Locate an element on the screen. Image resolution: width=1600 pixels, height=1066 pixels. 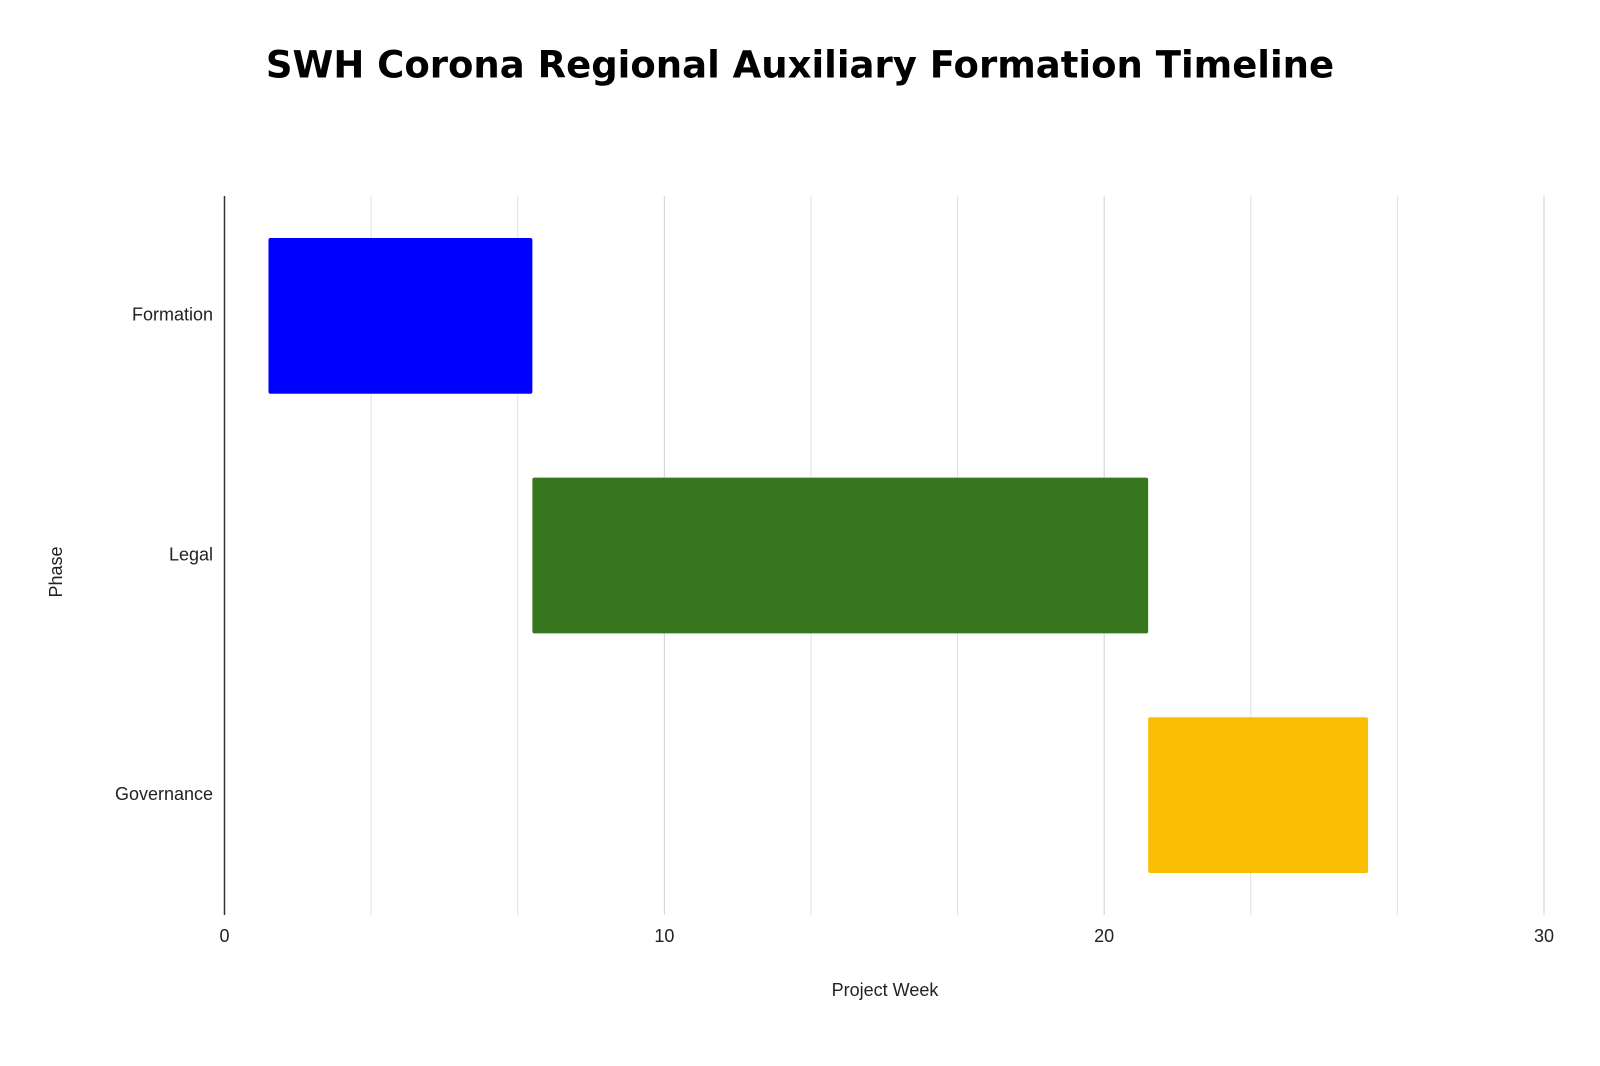
x-tick-label: 20 is located at coordinates (1104, 936).